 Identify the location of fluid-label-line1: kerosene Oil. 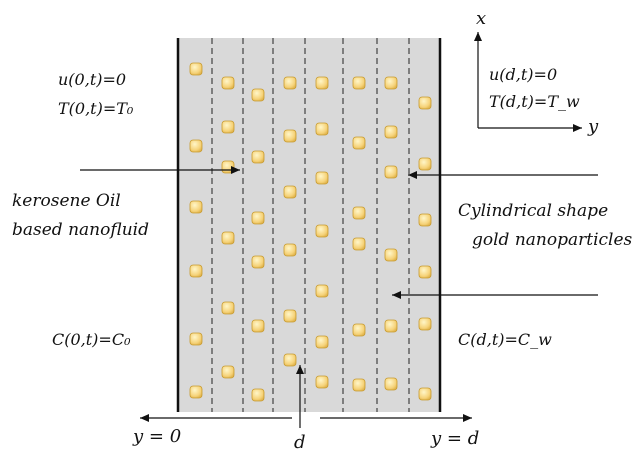
(66, 201).